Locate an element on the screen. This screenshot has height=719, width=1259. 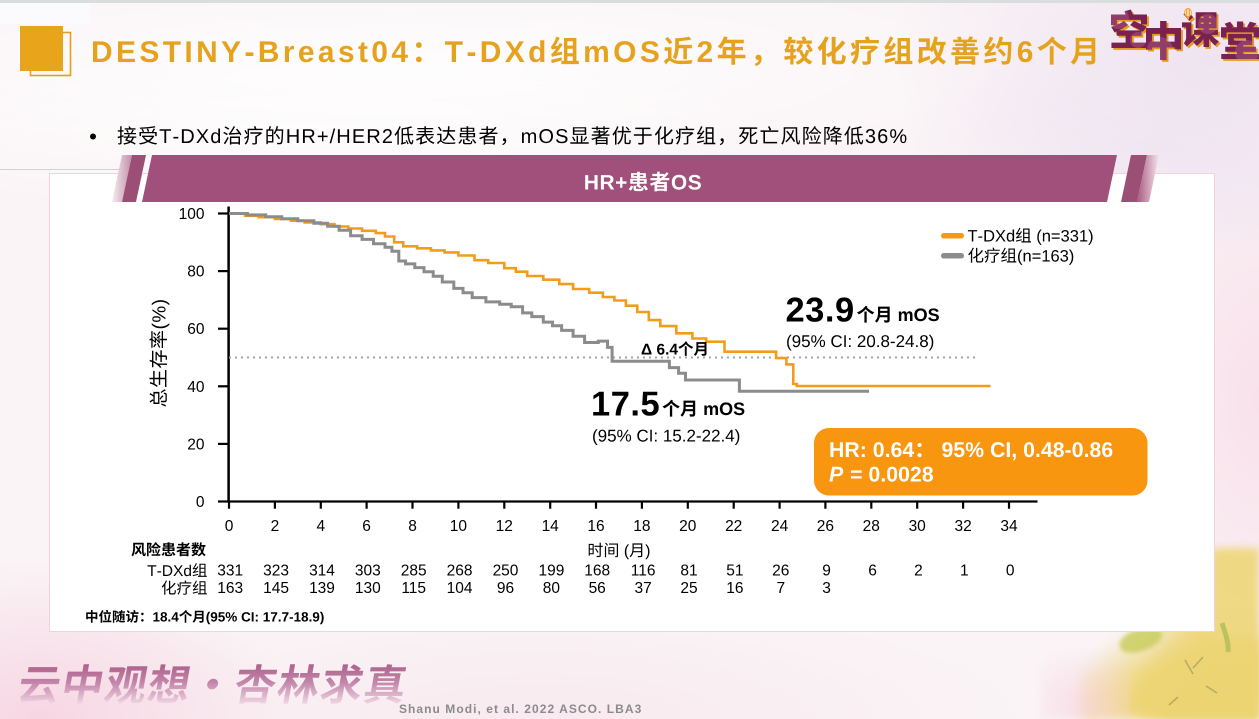
svg-text: 30 is located at coordinates (918, 526).